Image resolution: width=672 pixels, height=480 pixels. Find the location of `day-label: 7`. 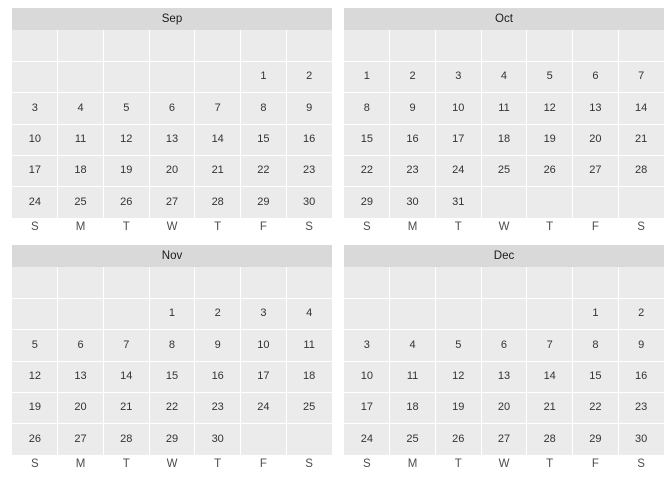

day-label: 7 is located at coordinates (641, 76).